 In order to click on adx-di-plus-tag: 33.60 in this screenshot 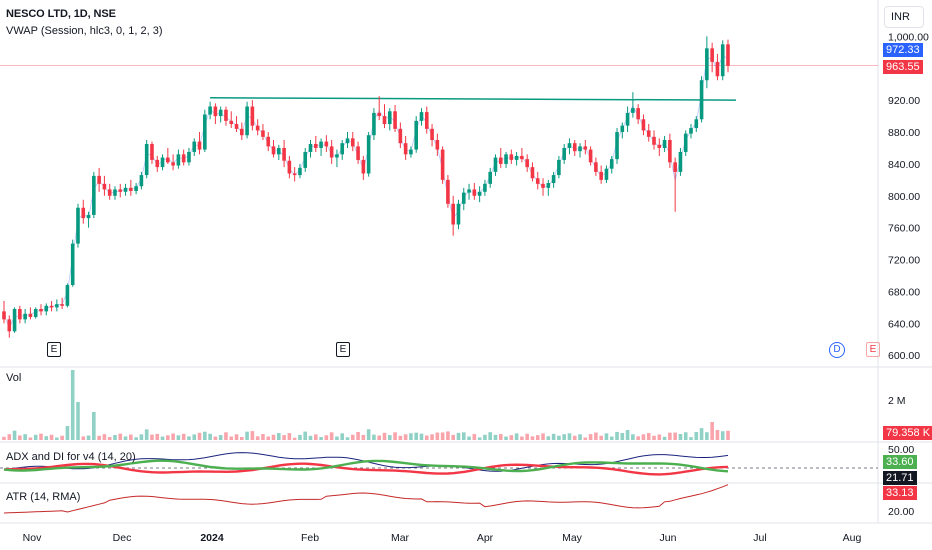, I will do `click(900, 462)`.